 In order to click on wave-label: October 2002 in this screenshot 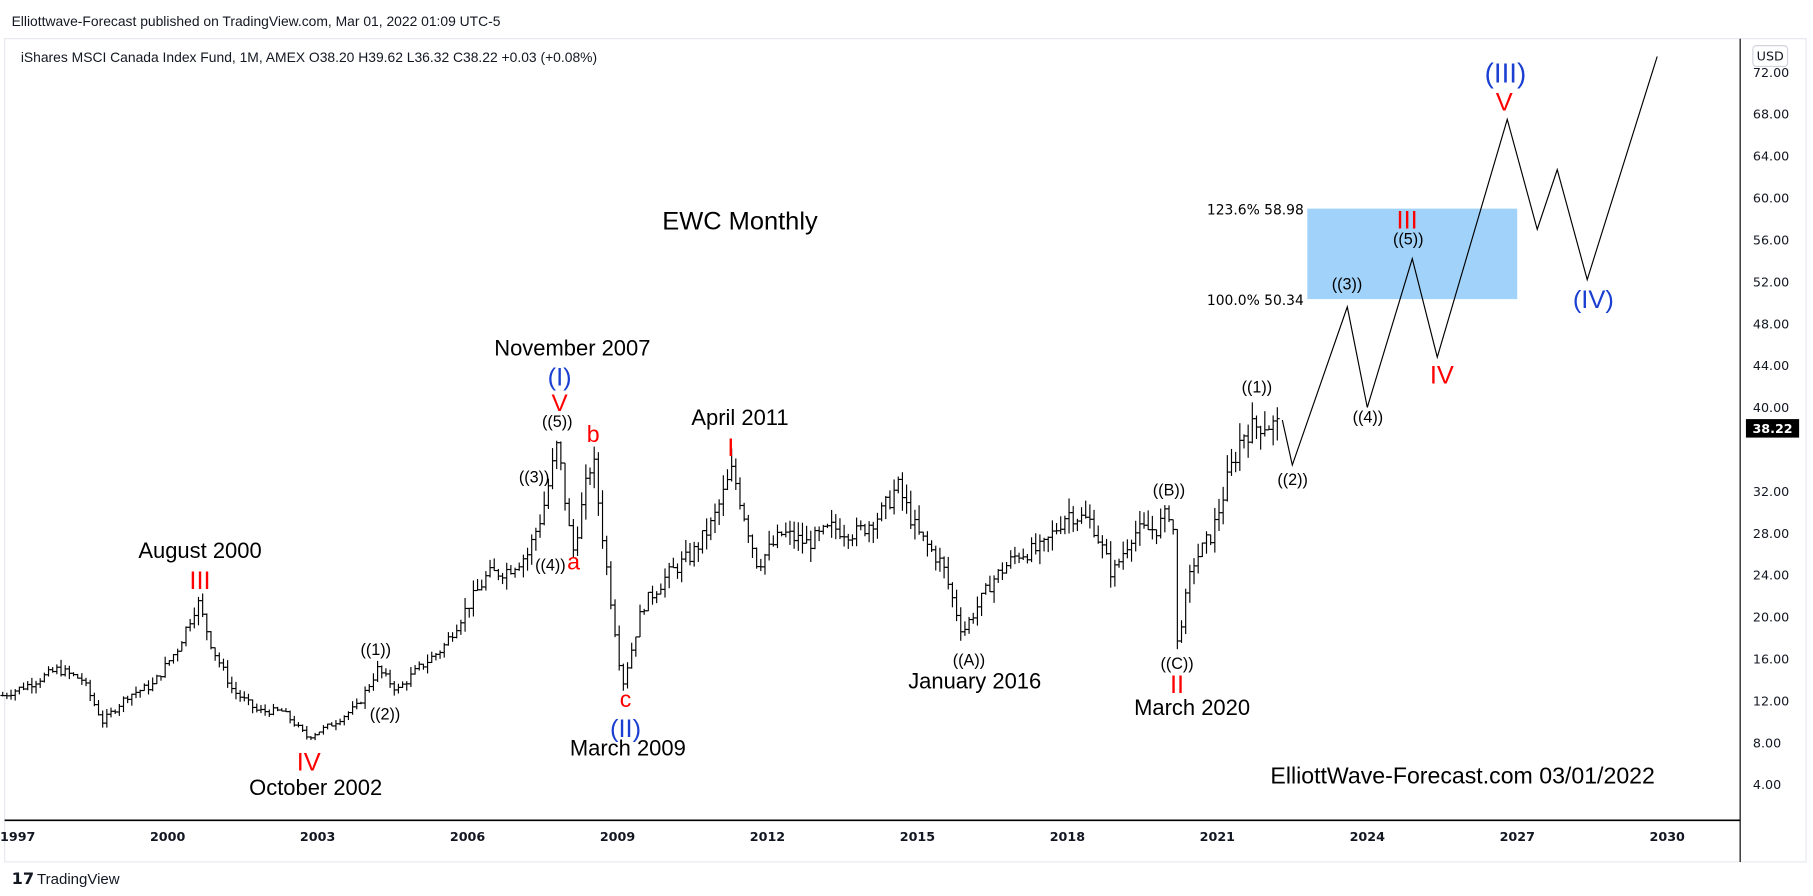, I will do `click(315, 787)`.